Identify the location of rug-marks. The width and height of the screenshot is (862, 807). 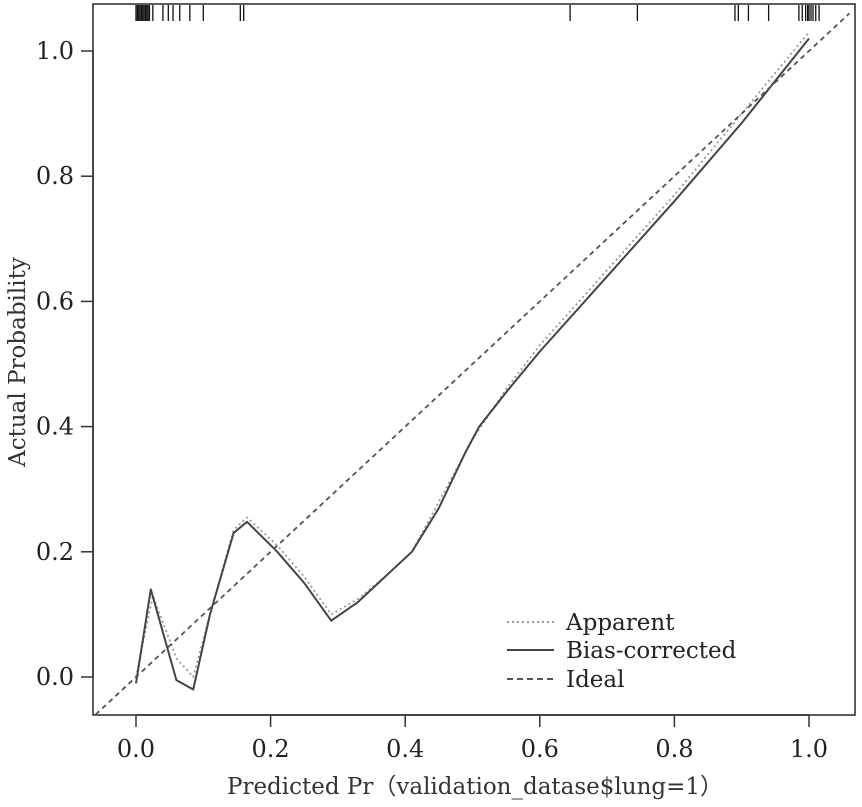
(477, 13).